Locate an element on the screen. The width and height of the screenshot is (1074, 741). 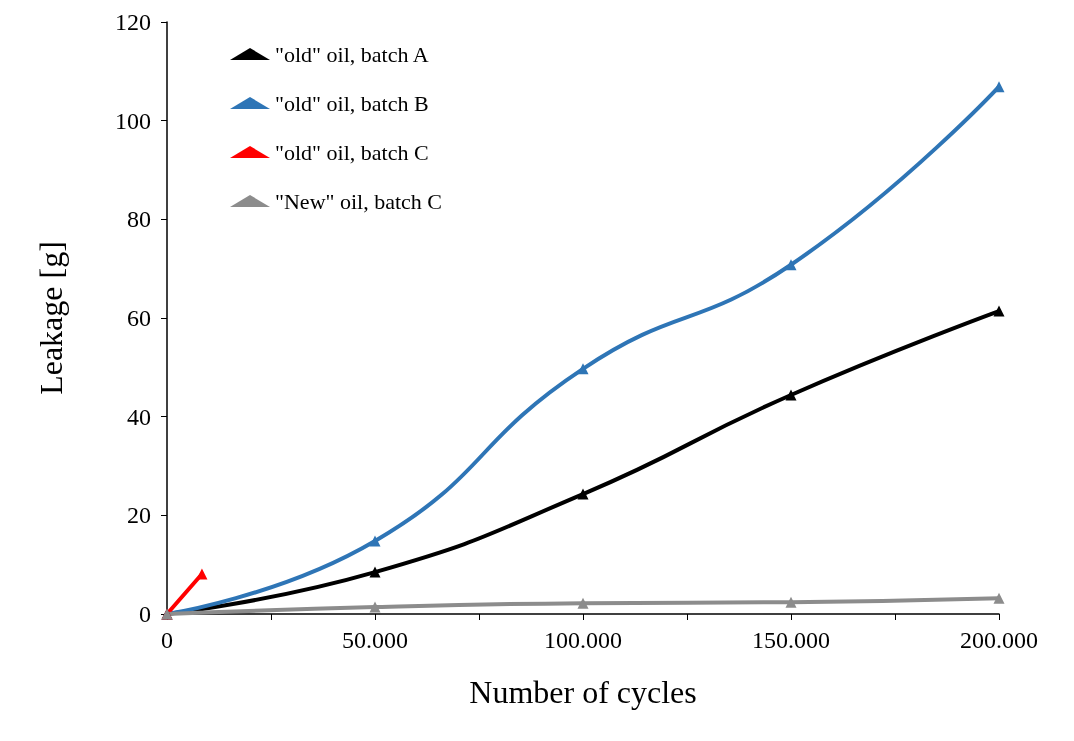
y-tick-label: 80 is located at coordinates (139, 219).